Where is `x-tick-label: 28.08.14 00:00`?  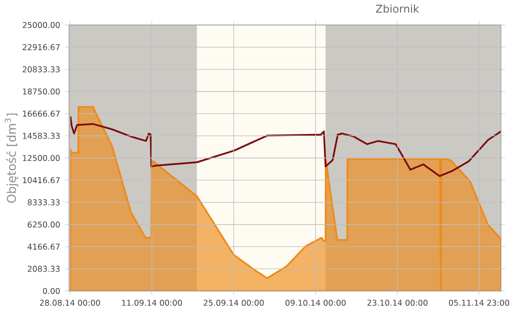 x-tick-label: 28.08.14 00:00 is located at coordinates (70, 303).